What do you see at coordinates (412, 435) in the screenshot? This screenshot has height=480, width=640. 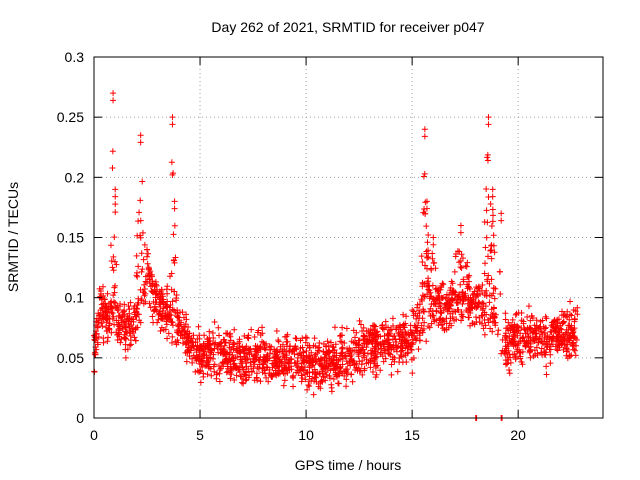 I see `x-tick-label: 15` at bounding box center [412, 435].